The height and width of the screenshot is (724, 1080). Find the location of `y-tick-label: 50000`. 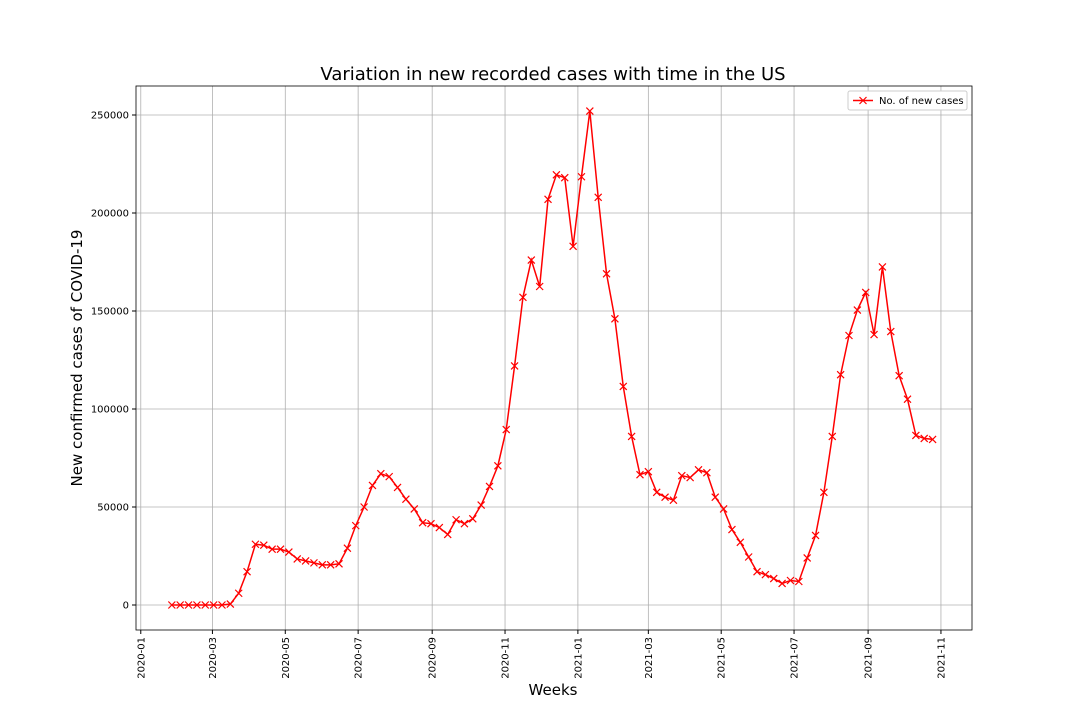

y-tick-label: 50000 is located at coordinates (113, 508).